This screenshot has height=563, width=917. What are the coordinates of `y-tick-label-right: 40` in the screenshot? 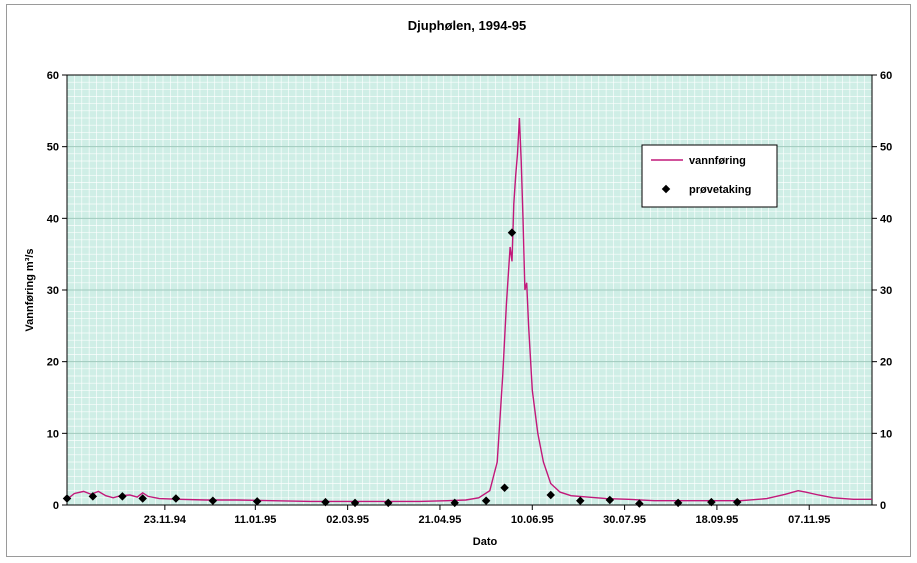 It's located at (886, 219).